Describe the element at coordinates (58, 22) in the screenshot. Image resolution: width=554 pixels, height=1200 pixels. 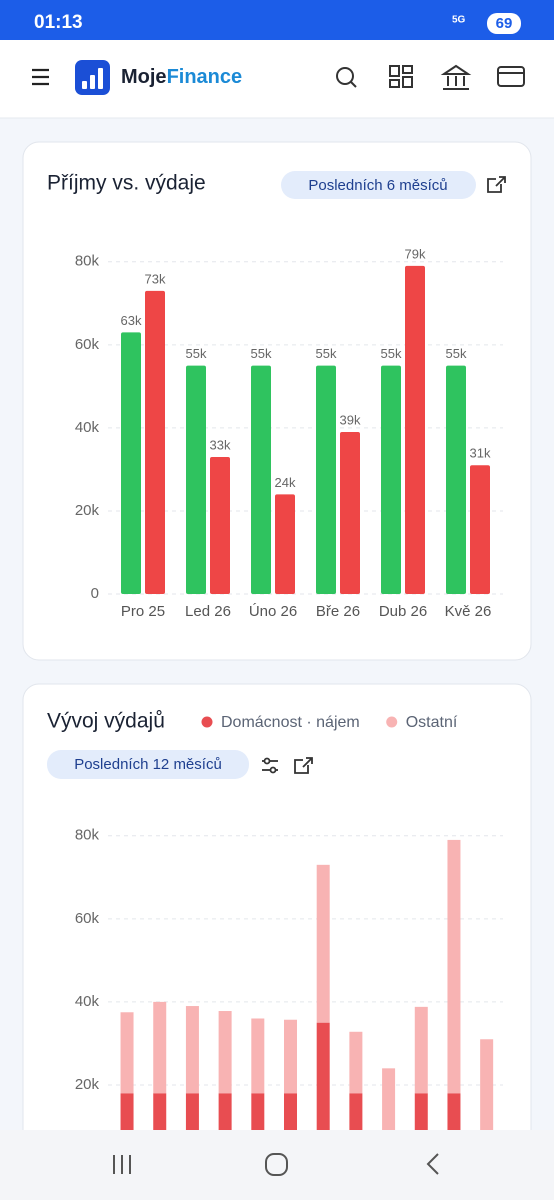
I see `status-time: 01:13` at that location.